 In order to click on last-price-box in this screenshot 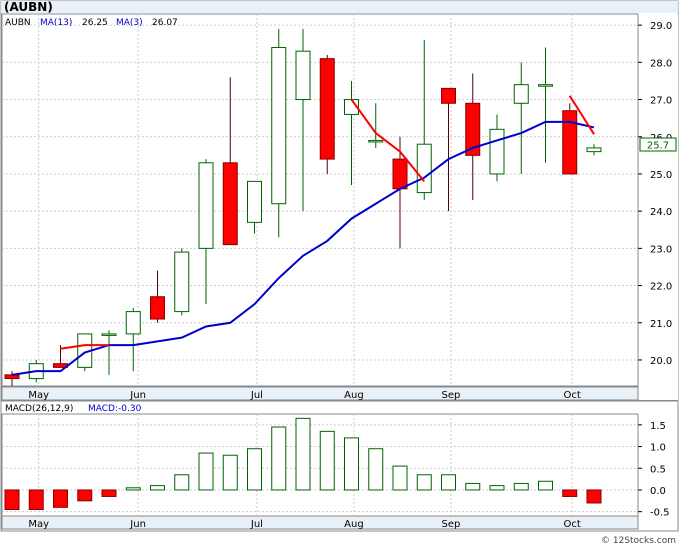, I will do `click(658, 144)`.